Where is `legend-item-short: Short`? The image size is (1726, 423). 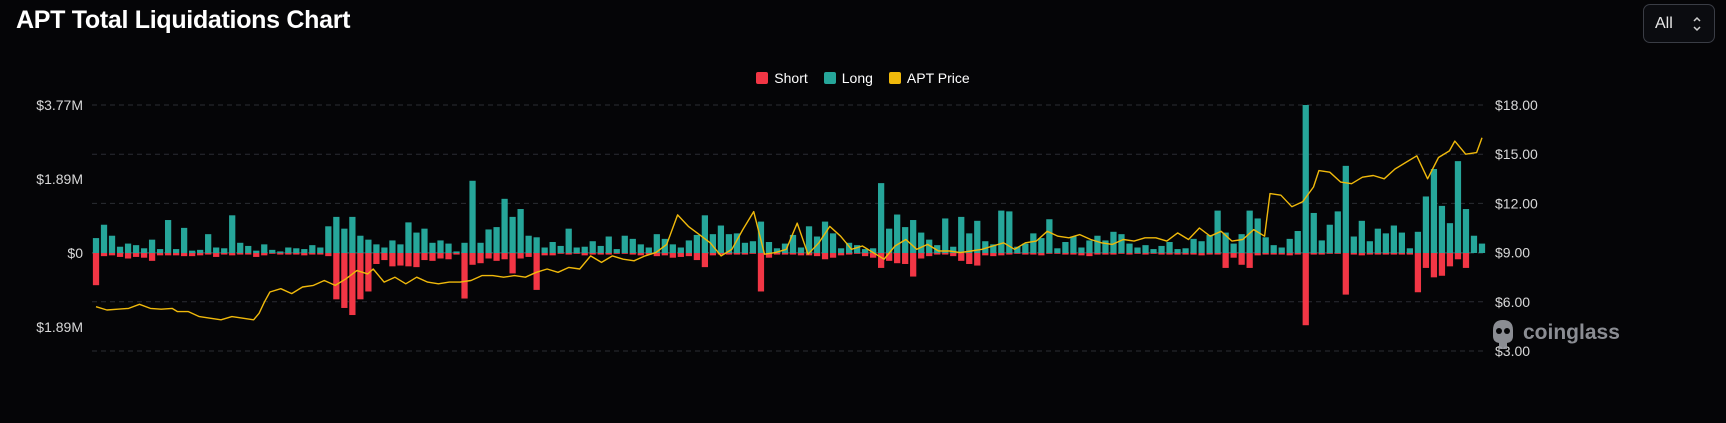 legend-item-short: Short is located at coordinates (782, 78).